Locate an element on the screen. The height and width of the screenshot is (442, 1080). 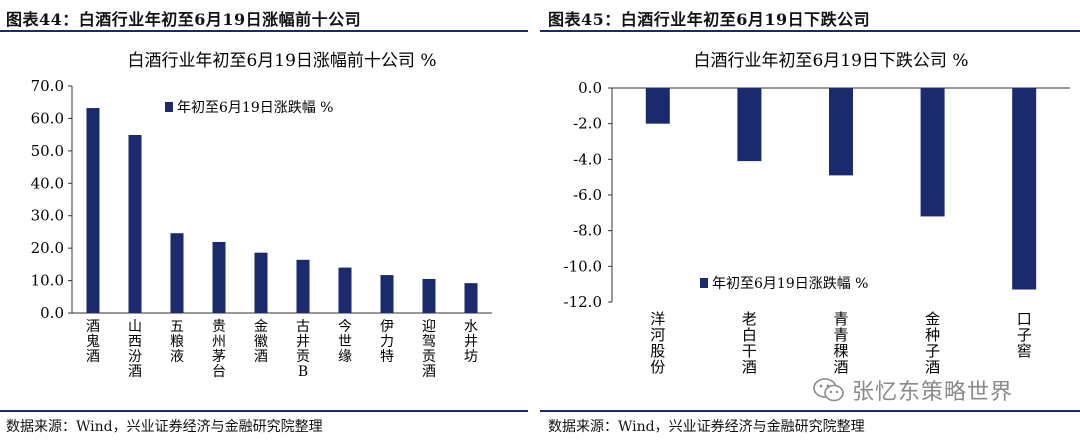
left-bottom-rule is located at coordinates (264, 411).